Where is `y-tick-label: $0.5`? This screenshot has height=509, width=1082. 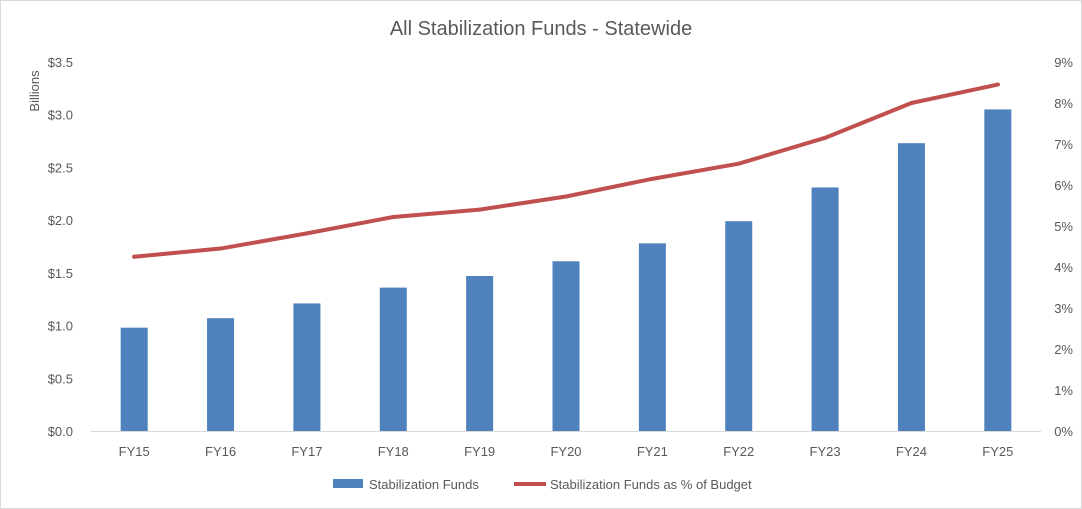
y-tick-label: $0.5 is located at coordinates (60, 378).